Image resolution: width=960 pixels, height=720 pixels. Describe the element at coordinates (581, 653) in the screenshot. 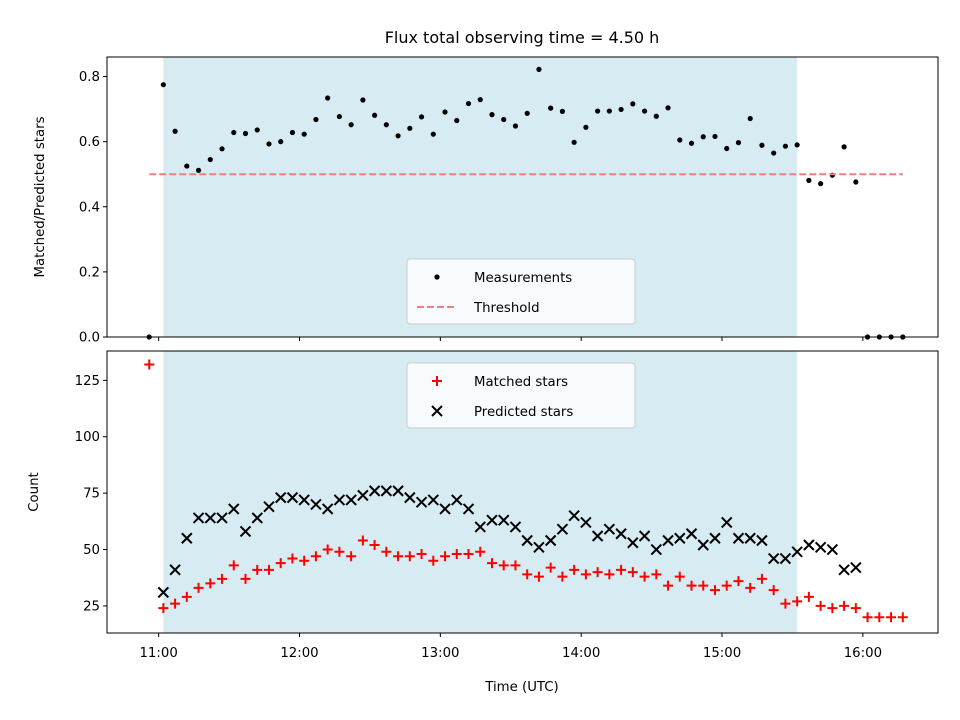

I see `x-tick-label: 14:00` at that location.